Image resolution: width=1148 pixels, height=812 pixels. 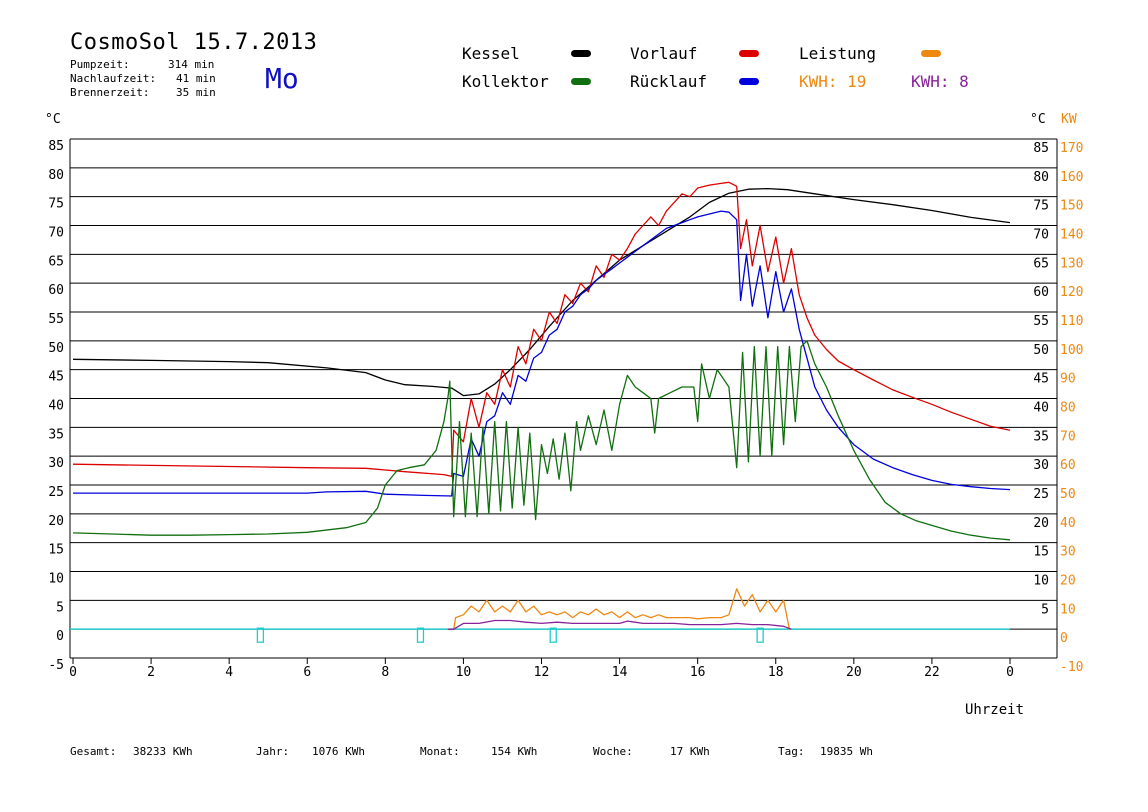 I want to click on y-tick-label-left: 30, so click(x=56, y=463).